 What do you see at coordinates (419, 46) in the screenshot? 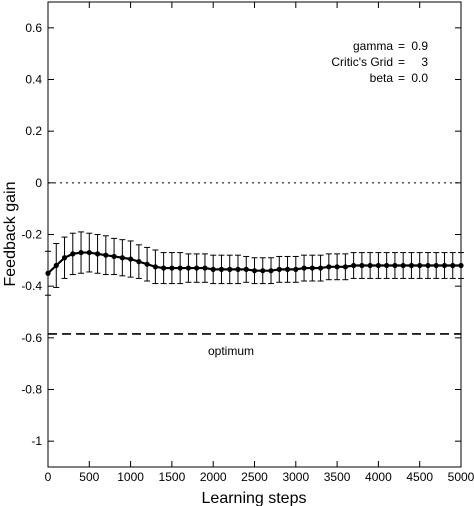
I see `annotation-gamma-value: 0.9` at bounding box center [419, 46].